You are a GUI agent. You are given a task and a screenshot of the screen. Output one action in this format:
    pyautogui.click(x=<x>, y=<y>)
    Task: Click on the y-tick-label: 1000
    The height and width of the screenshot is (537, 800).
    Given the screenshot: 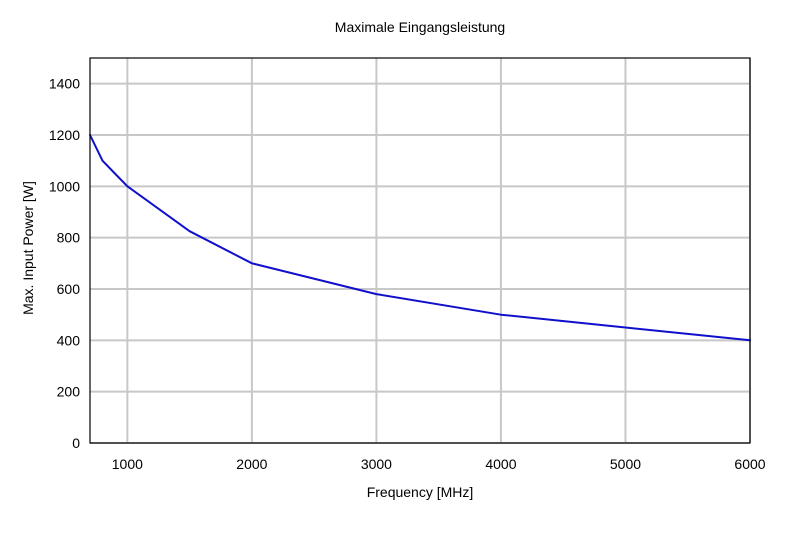 What is the action you would take?
    pyautogui.click(x=64, y=186)
    